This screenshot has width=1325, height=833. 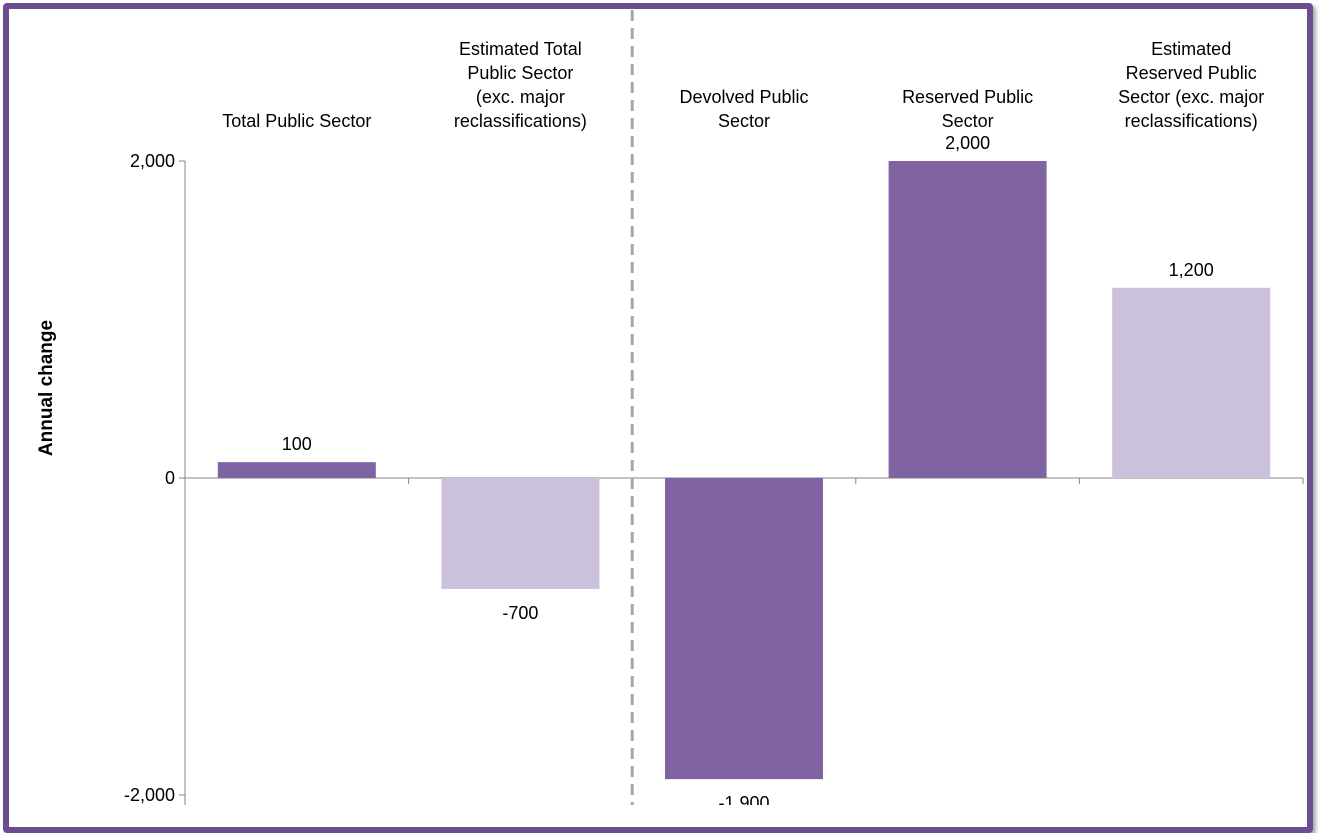 I want to click on category-label: Devolved Public, so click(x=743, y=97).